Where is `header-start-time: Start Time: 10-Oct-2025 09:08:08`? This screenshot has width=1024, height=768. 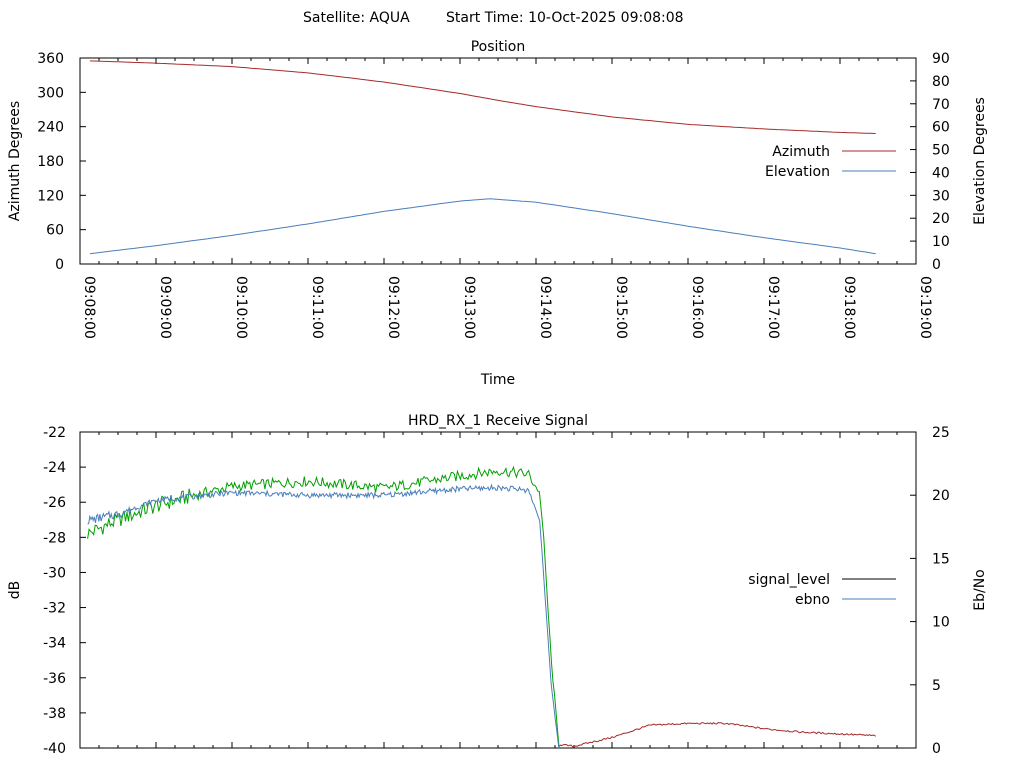
header-start-time: Start Time: 10-Oct-2025 09:08:08 is located at coordinates (565, 18).